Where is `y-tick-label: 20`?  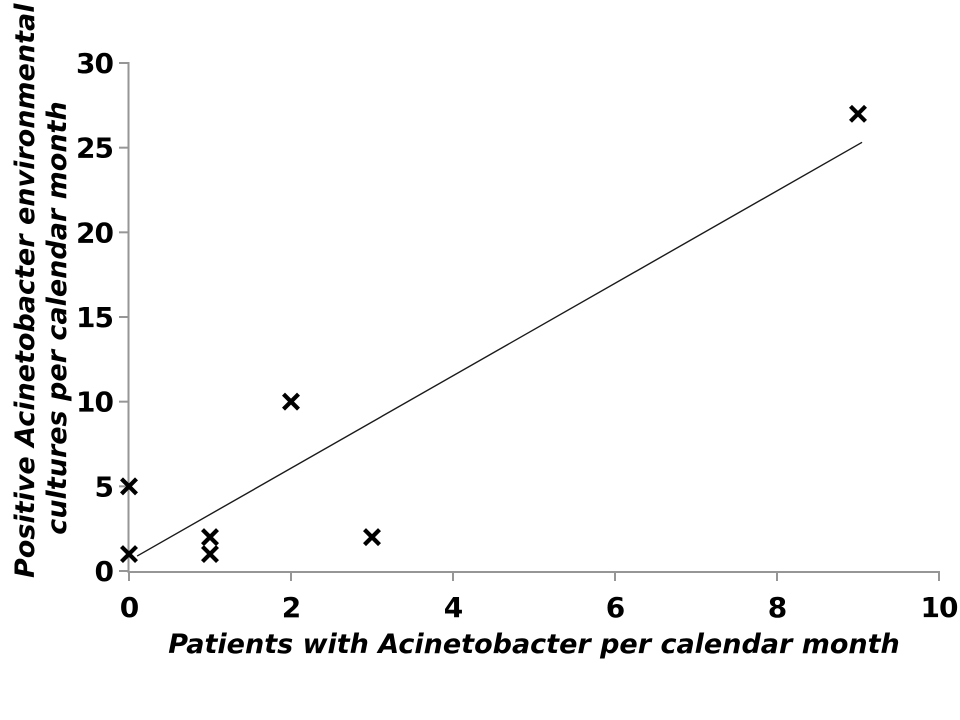 y-tick-label: 20 is located at coordinates (94, 232).